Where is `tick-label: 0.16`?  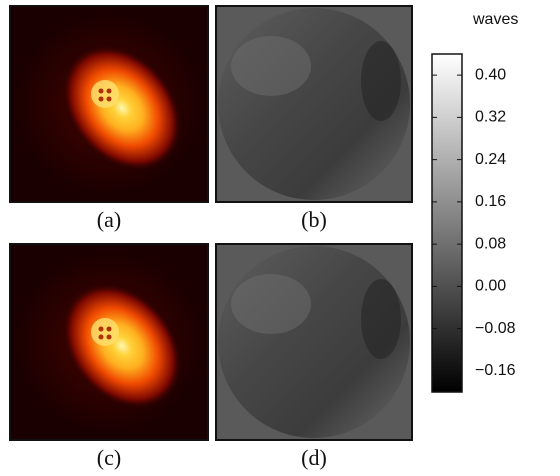 tick-label: 0.16 is located at coordinates (490, 201).